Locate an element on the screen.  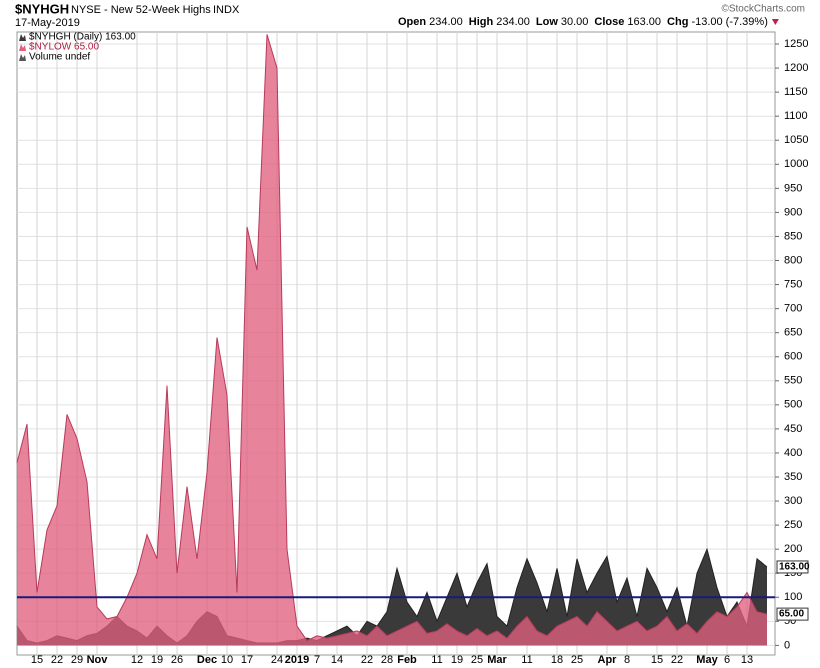
y-tick-label: 100 is located at coordinates (793, 597).